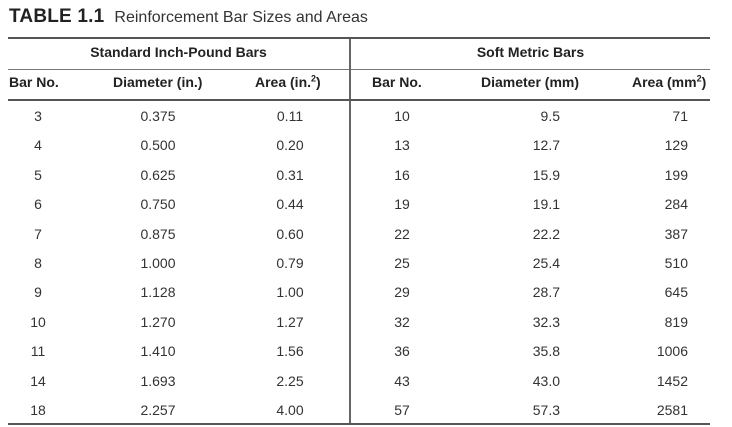 The height and width of the screenshot is (427, 732). I want to click on cell-area-mm: 1006, so click(672, 351).